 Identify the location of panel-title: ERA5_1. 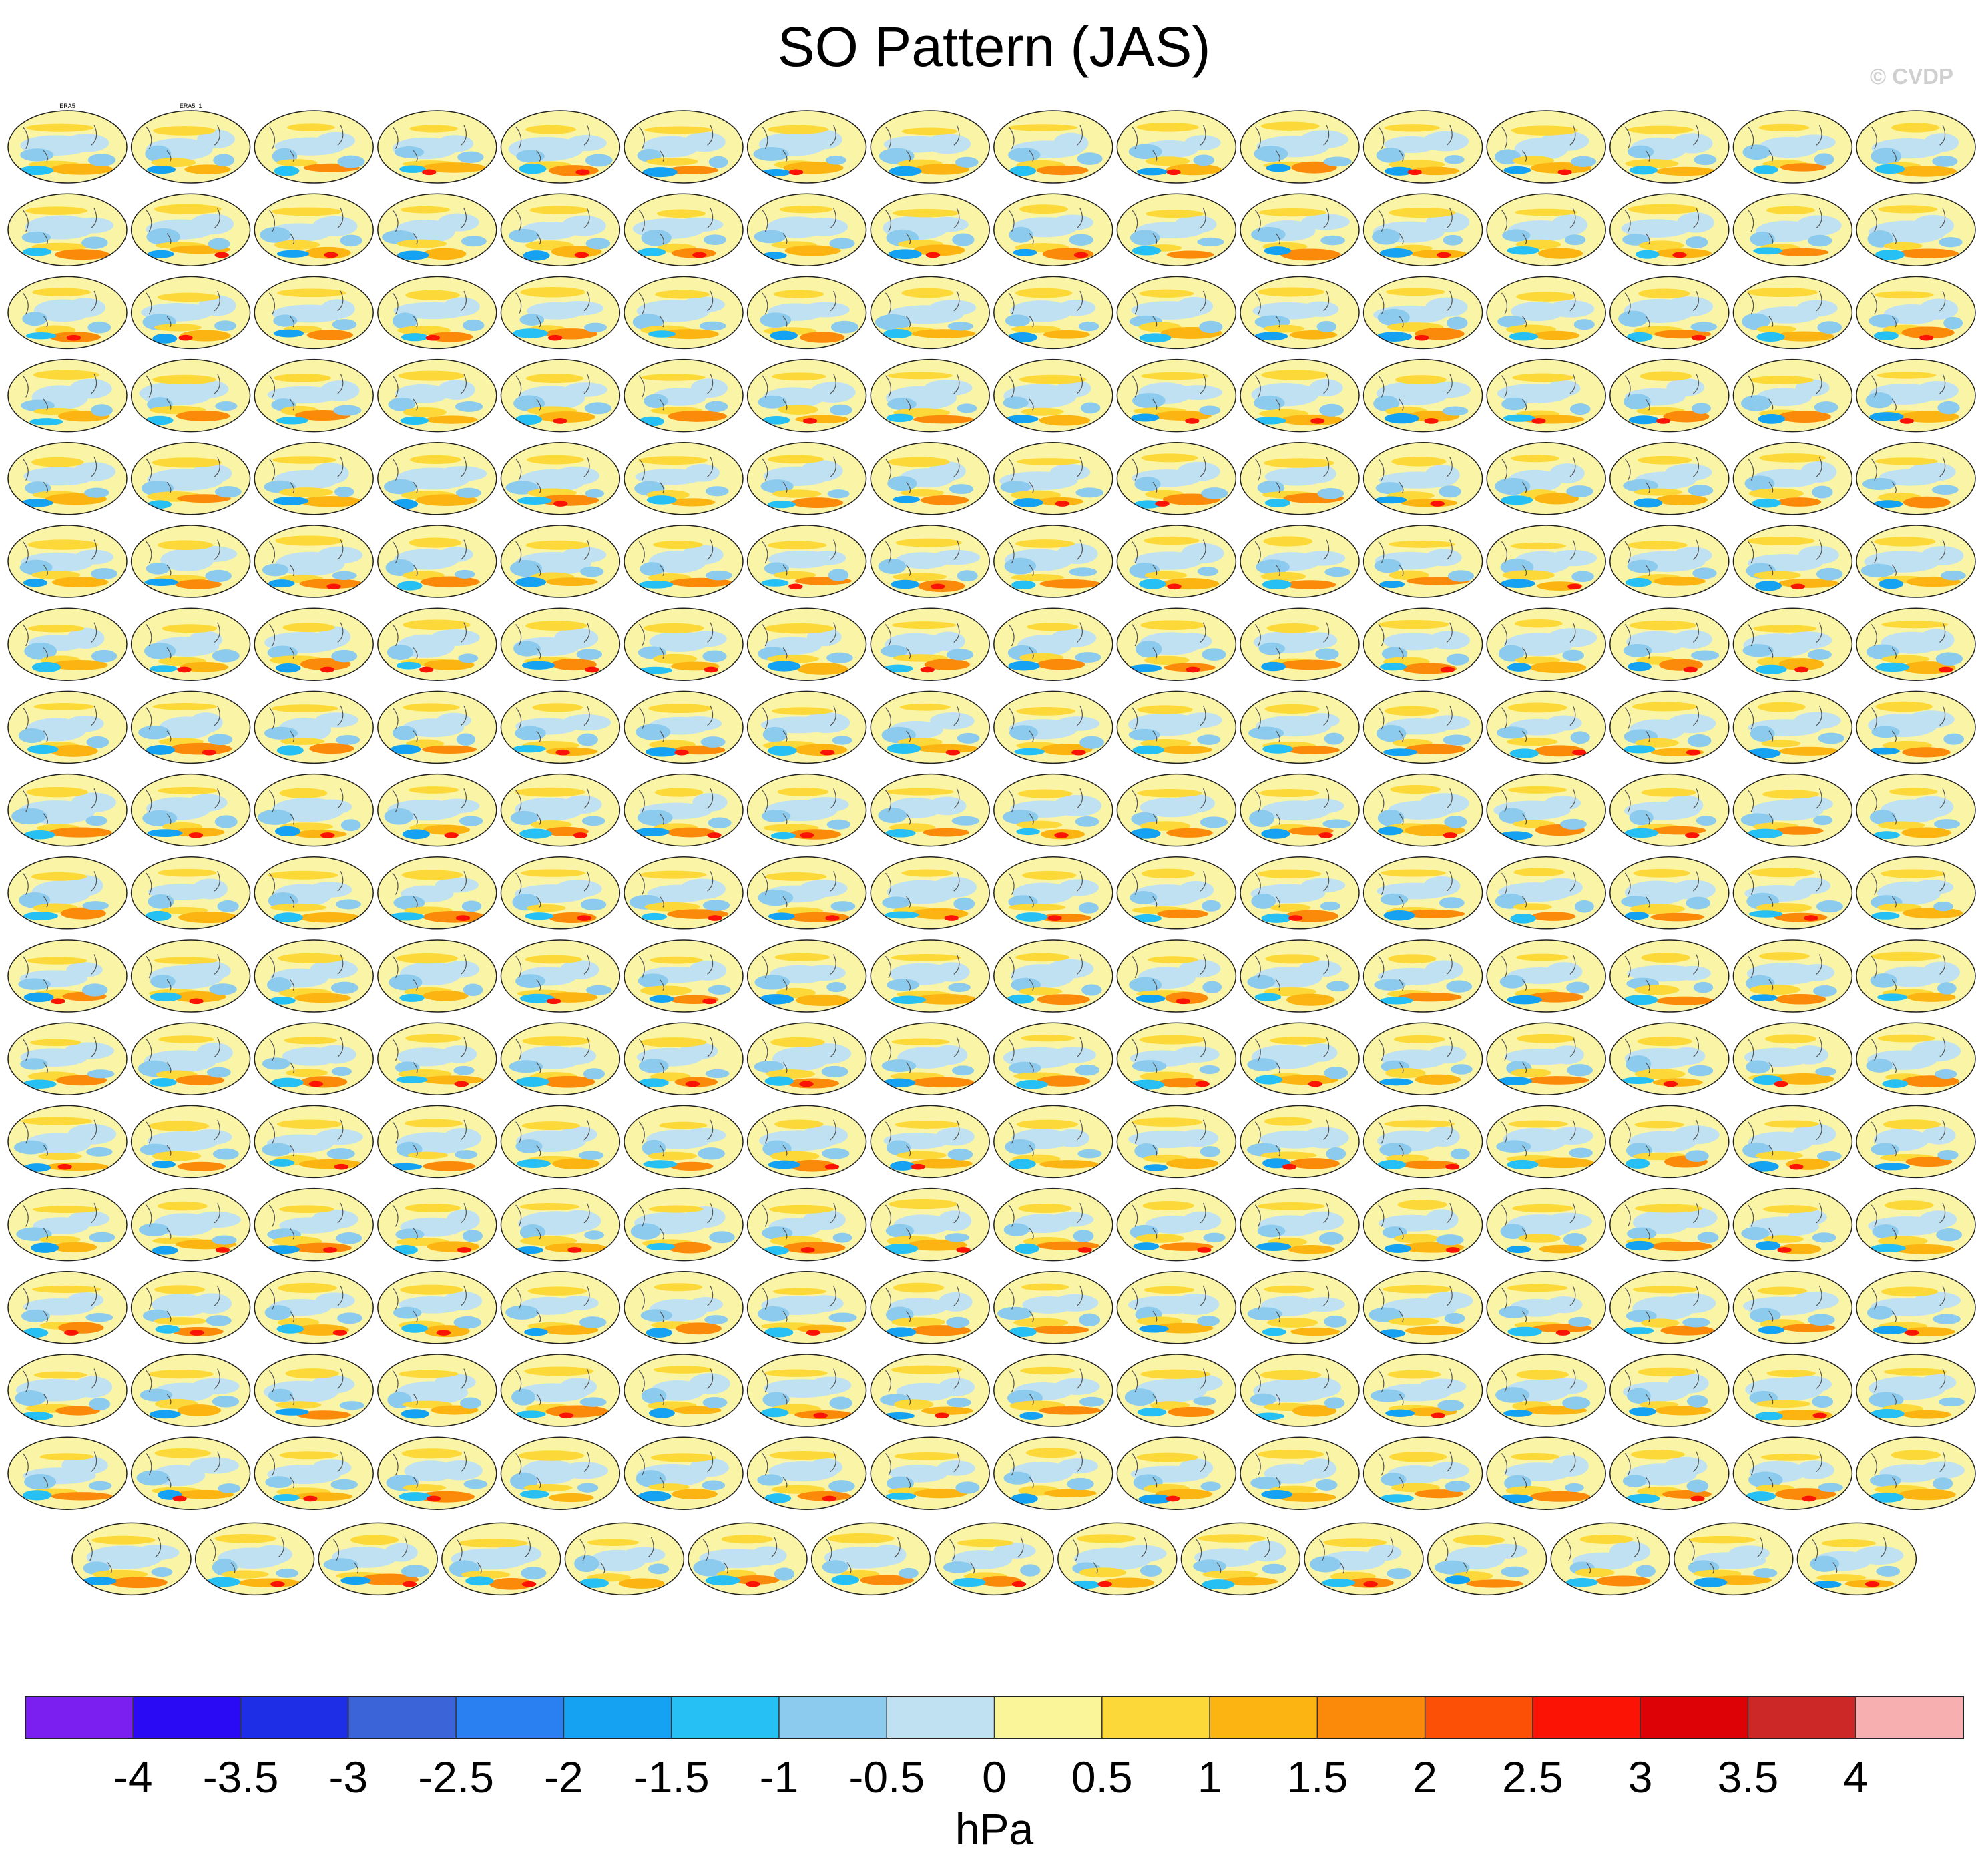
(191, 106).